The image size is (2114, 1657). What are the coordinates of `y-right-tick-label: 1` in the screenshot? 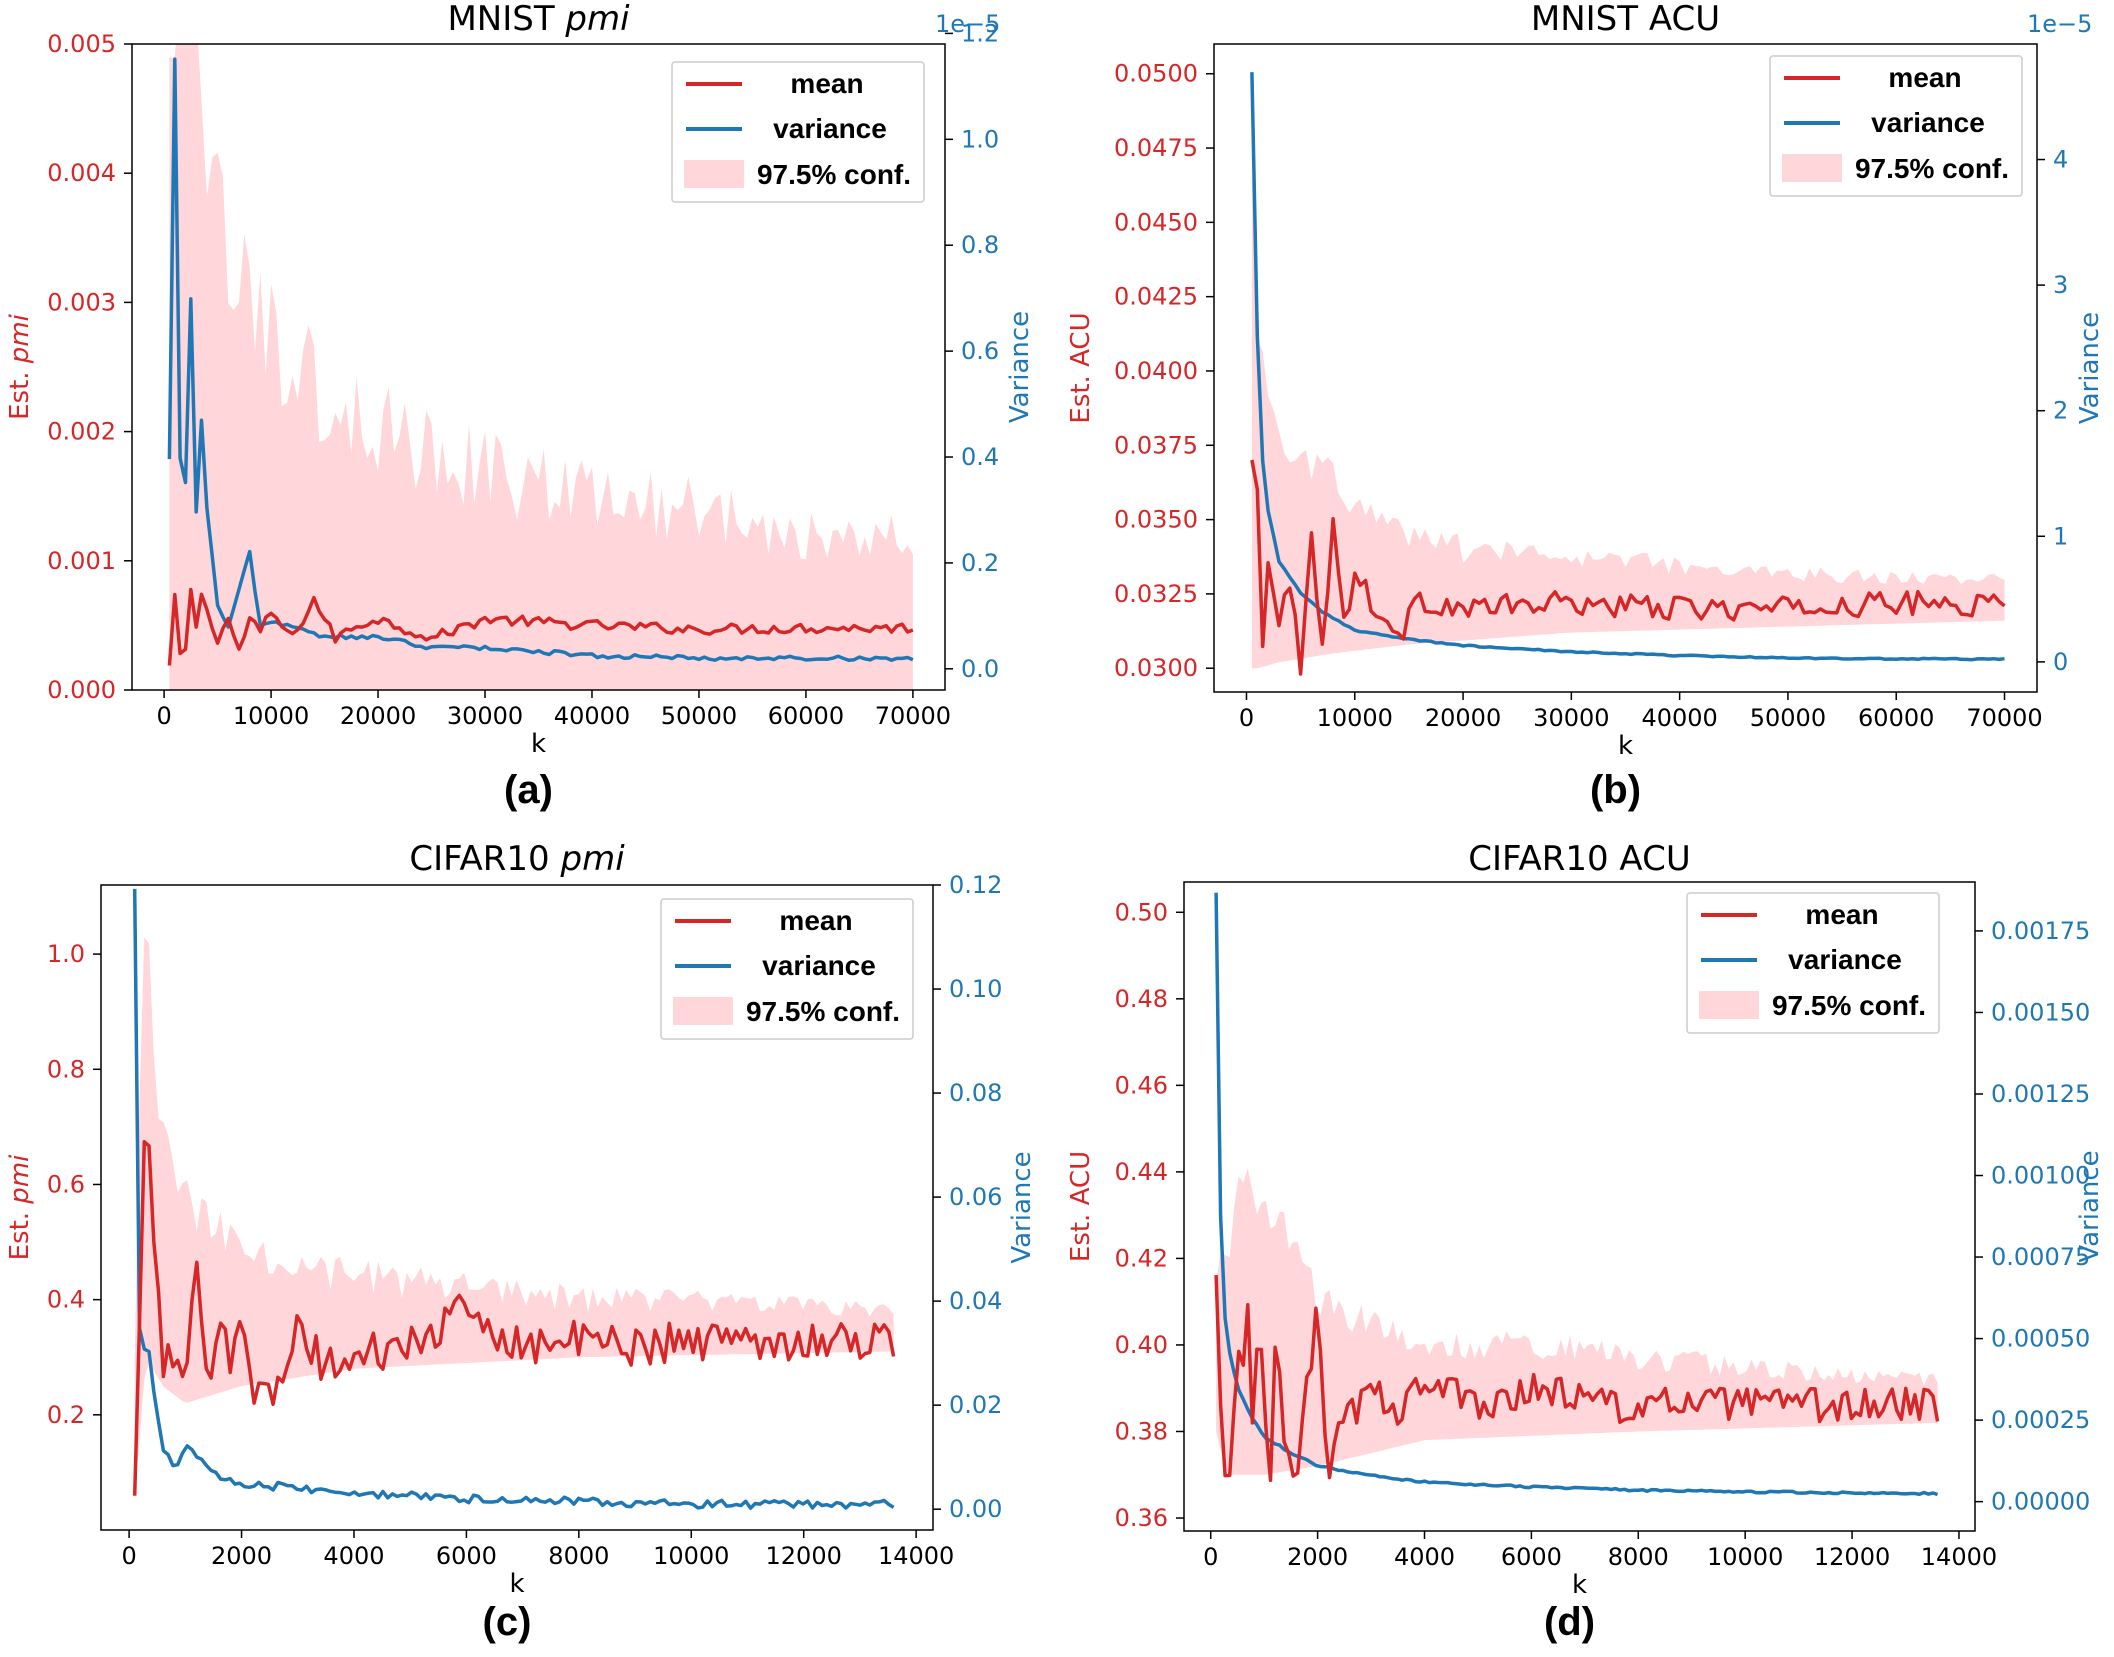 It's located at (2060, 536).